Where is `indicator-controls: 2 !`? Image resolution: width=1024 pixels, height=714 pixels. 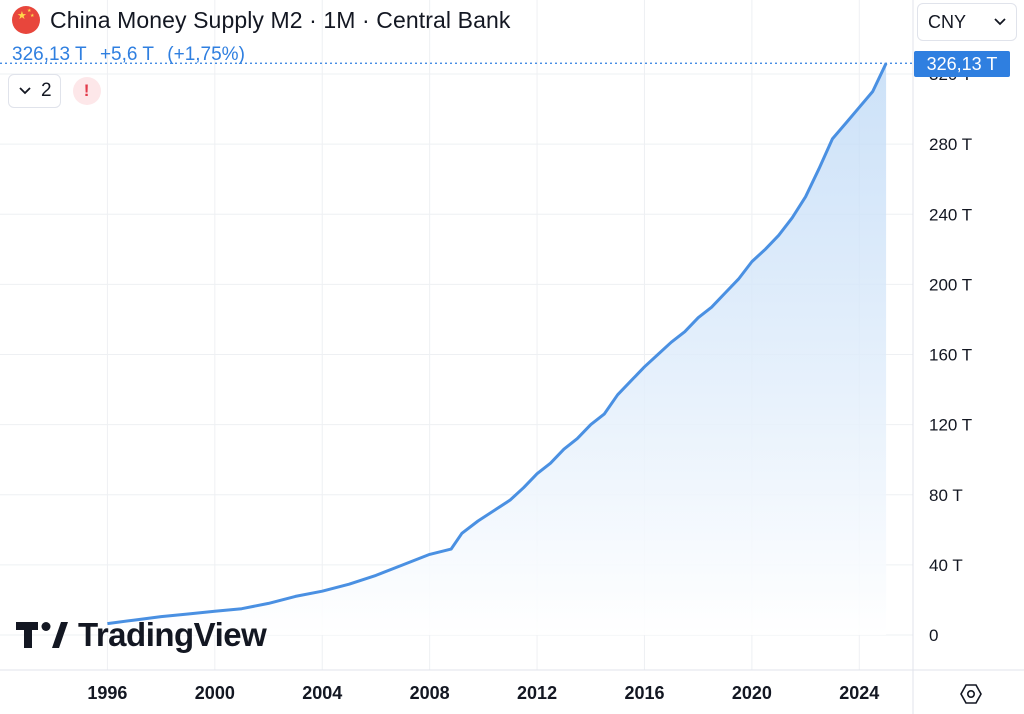
indicator-controls: 2 ! is located at coordinates (54, 91).